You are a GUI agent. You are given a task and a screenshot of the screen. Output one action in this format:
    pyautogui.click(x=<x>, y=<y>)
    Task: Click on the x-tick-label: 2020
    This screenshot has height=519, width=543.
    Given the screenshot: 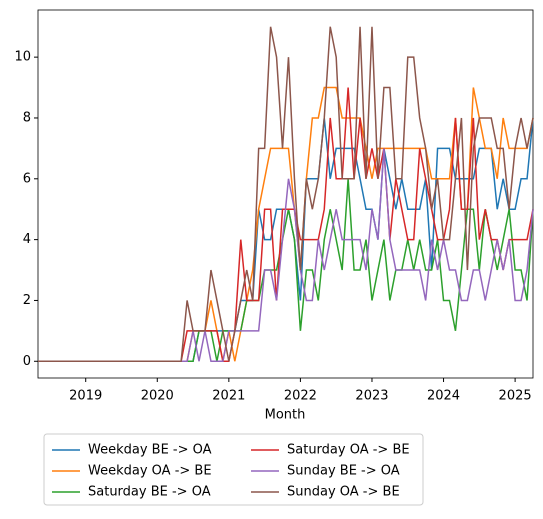 What is the action you would take?
    pyautogui.click(x=157, y=396)
    